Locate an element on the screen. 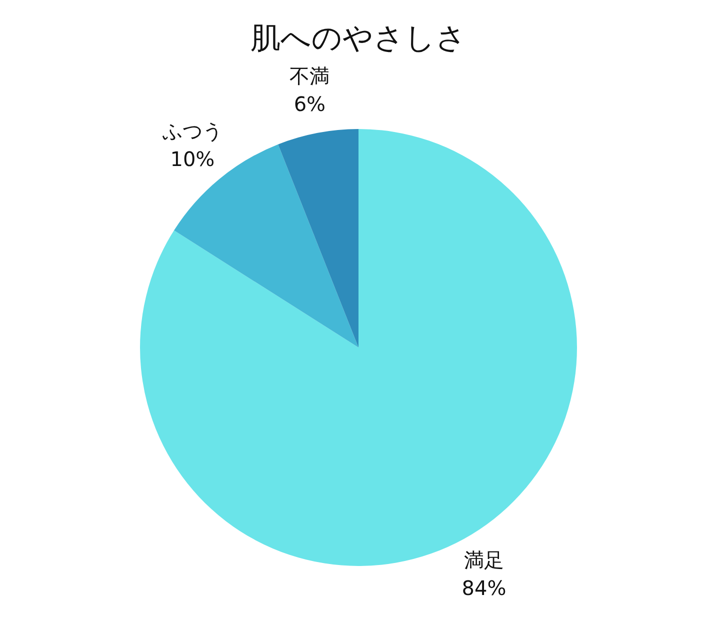 This screenshot has height=641, width=717. chart-title: 肌へのやさしさ is located at coordinates (358, 38).